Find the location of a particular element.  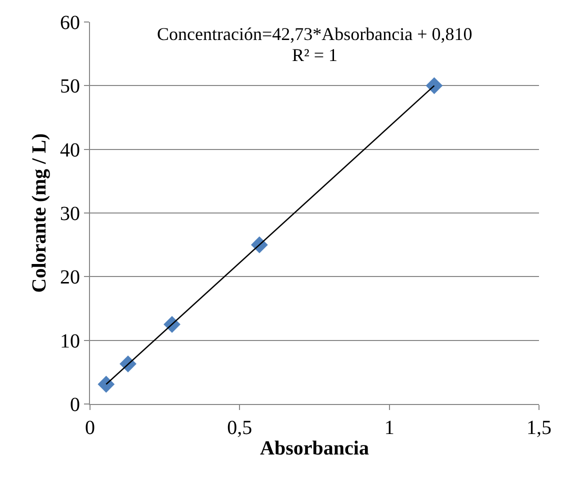

annotation: R² = 1 is located at coordinates (315, 55).